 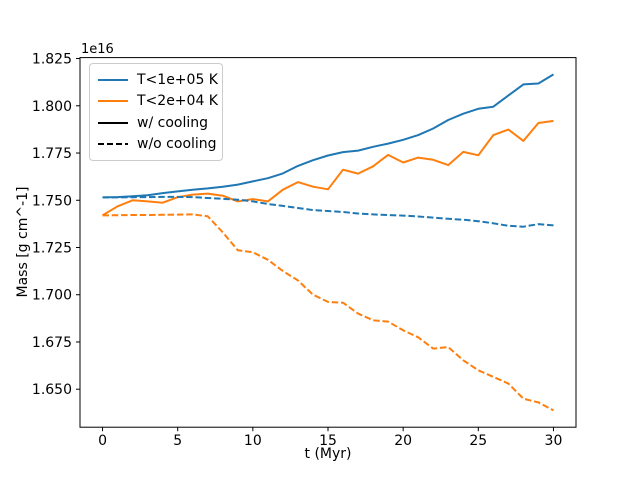 What do you see at coordinates (113, 144) in the screenshot?
I see `legend-line-sample-dashed` at bounding box center [113, 144].